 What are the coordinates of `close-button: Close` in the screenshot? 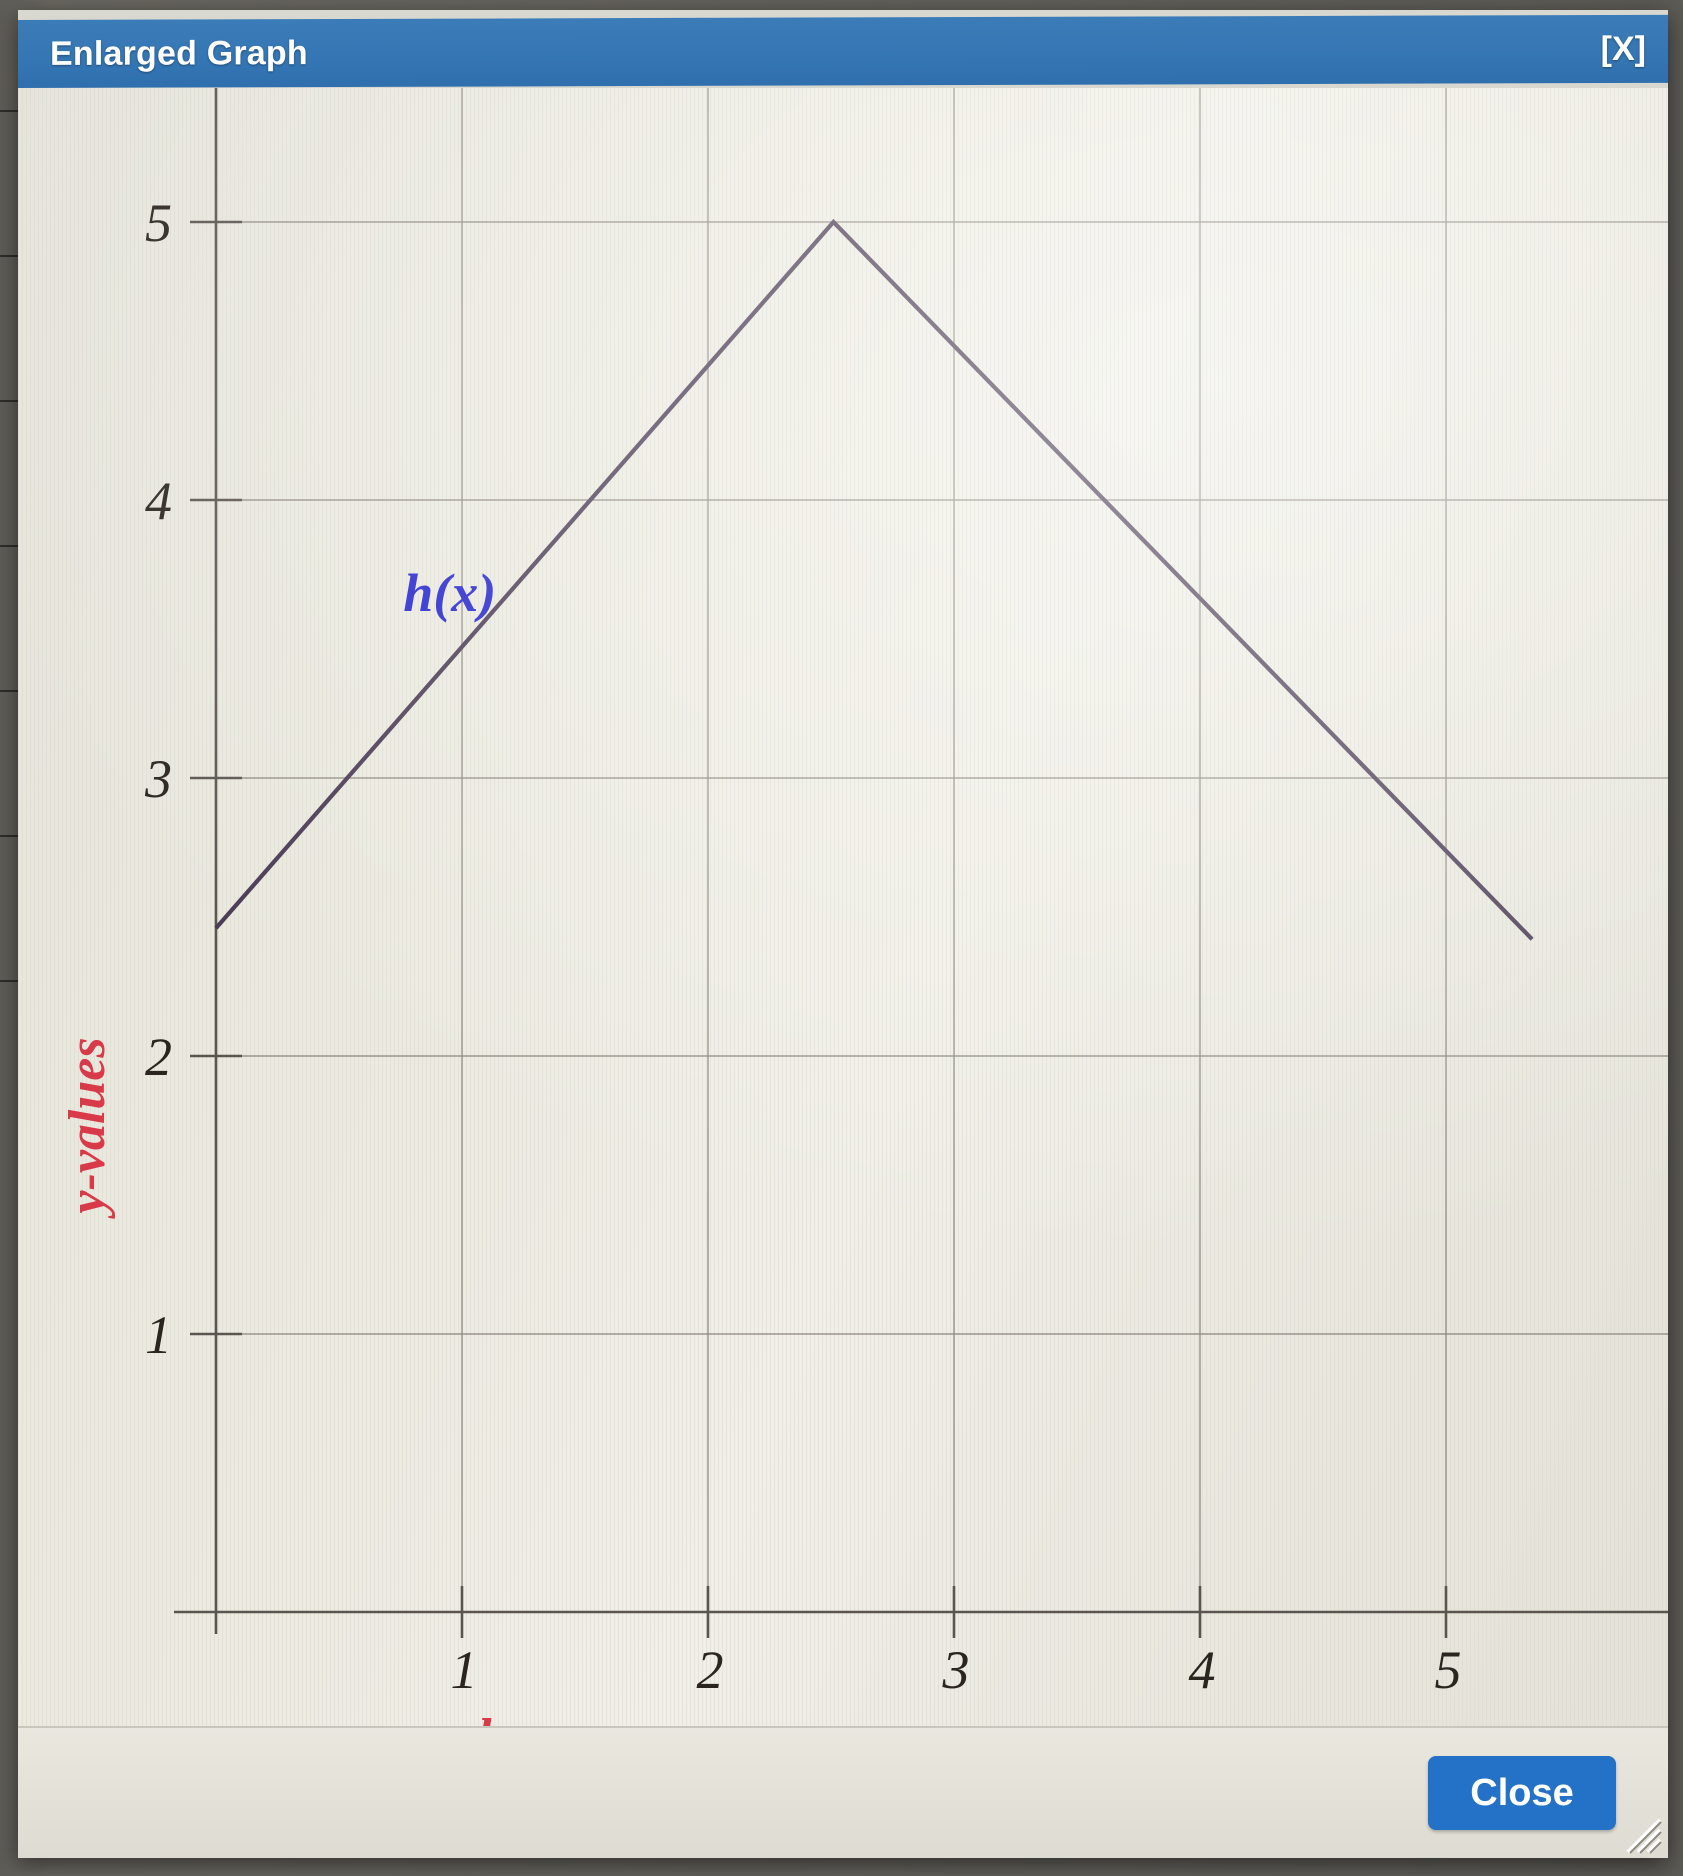 It's located at (1522, 1793).